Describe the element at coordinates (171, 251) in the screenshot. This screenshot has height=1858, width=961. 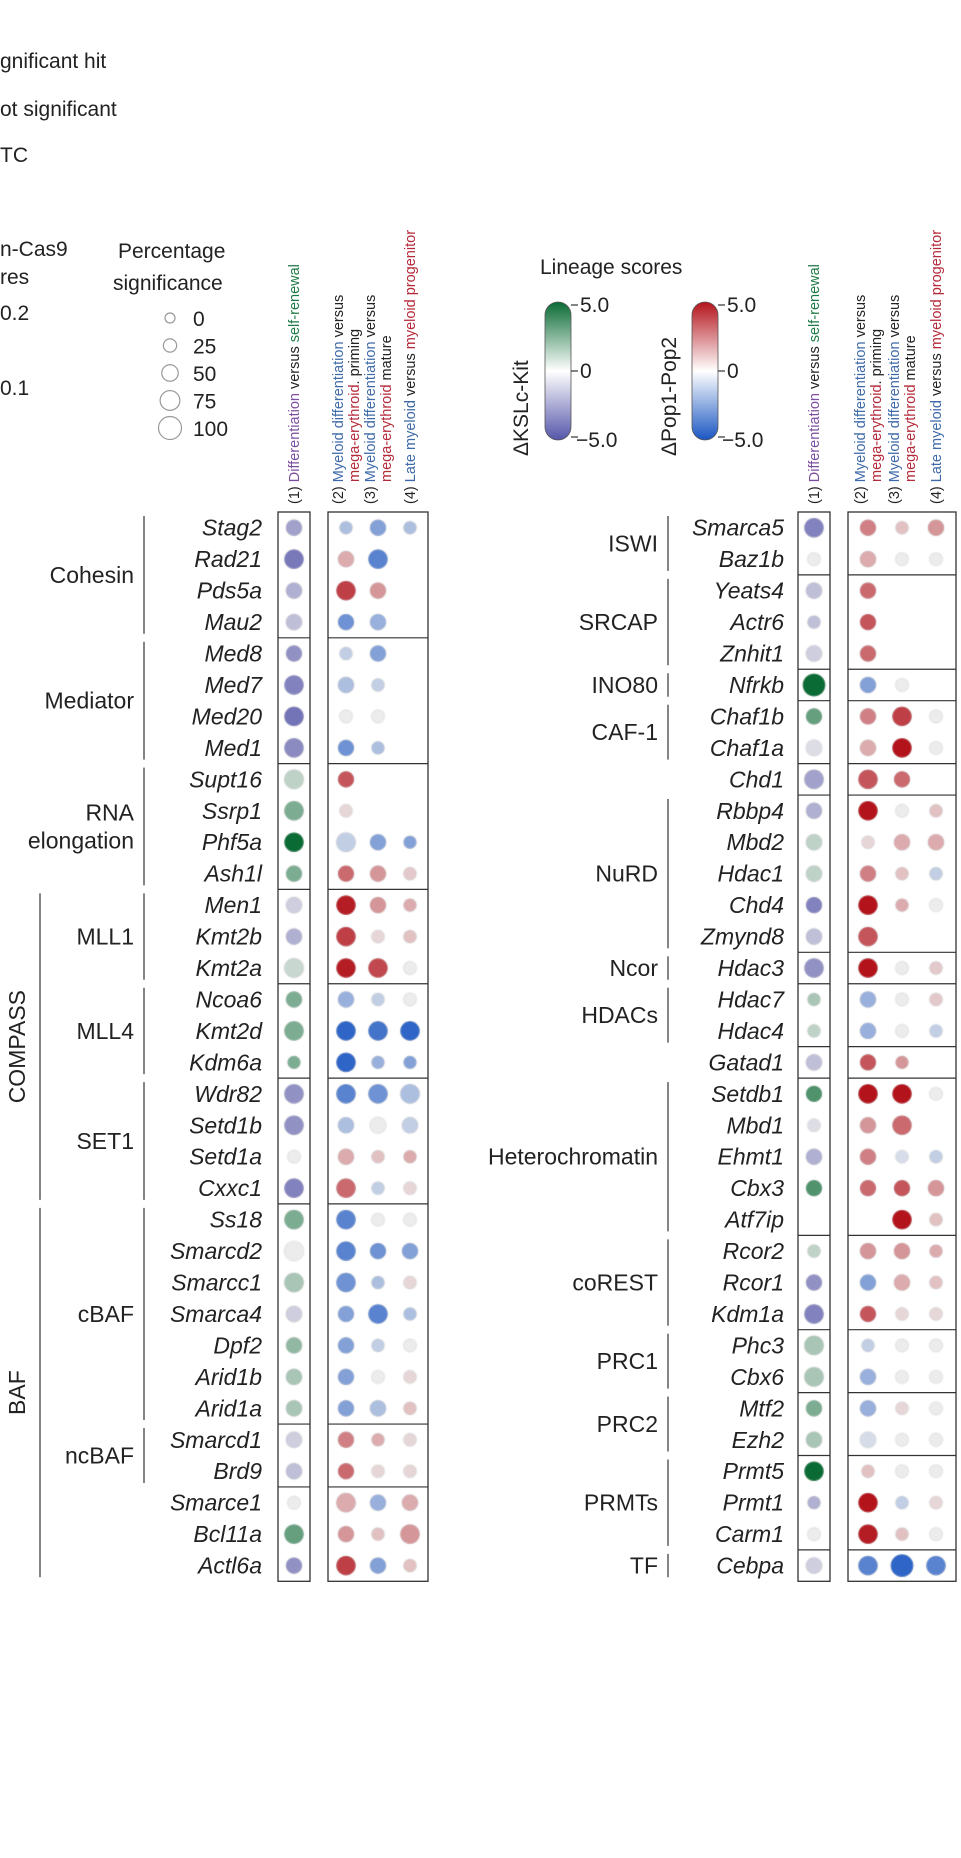
I see `significance-title-line1: Percentage` at that location.